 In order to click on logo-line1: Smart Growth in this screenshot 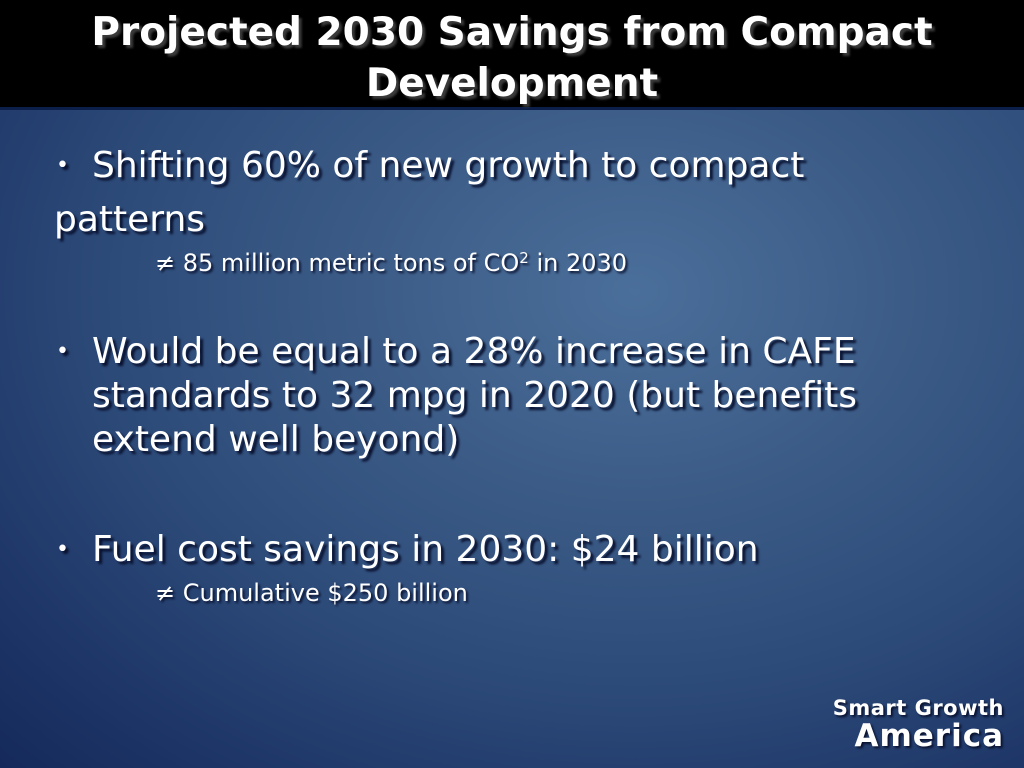, I will do `click(918, 708)`.